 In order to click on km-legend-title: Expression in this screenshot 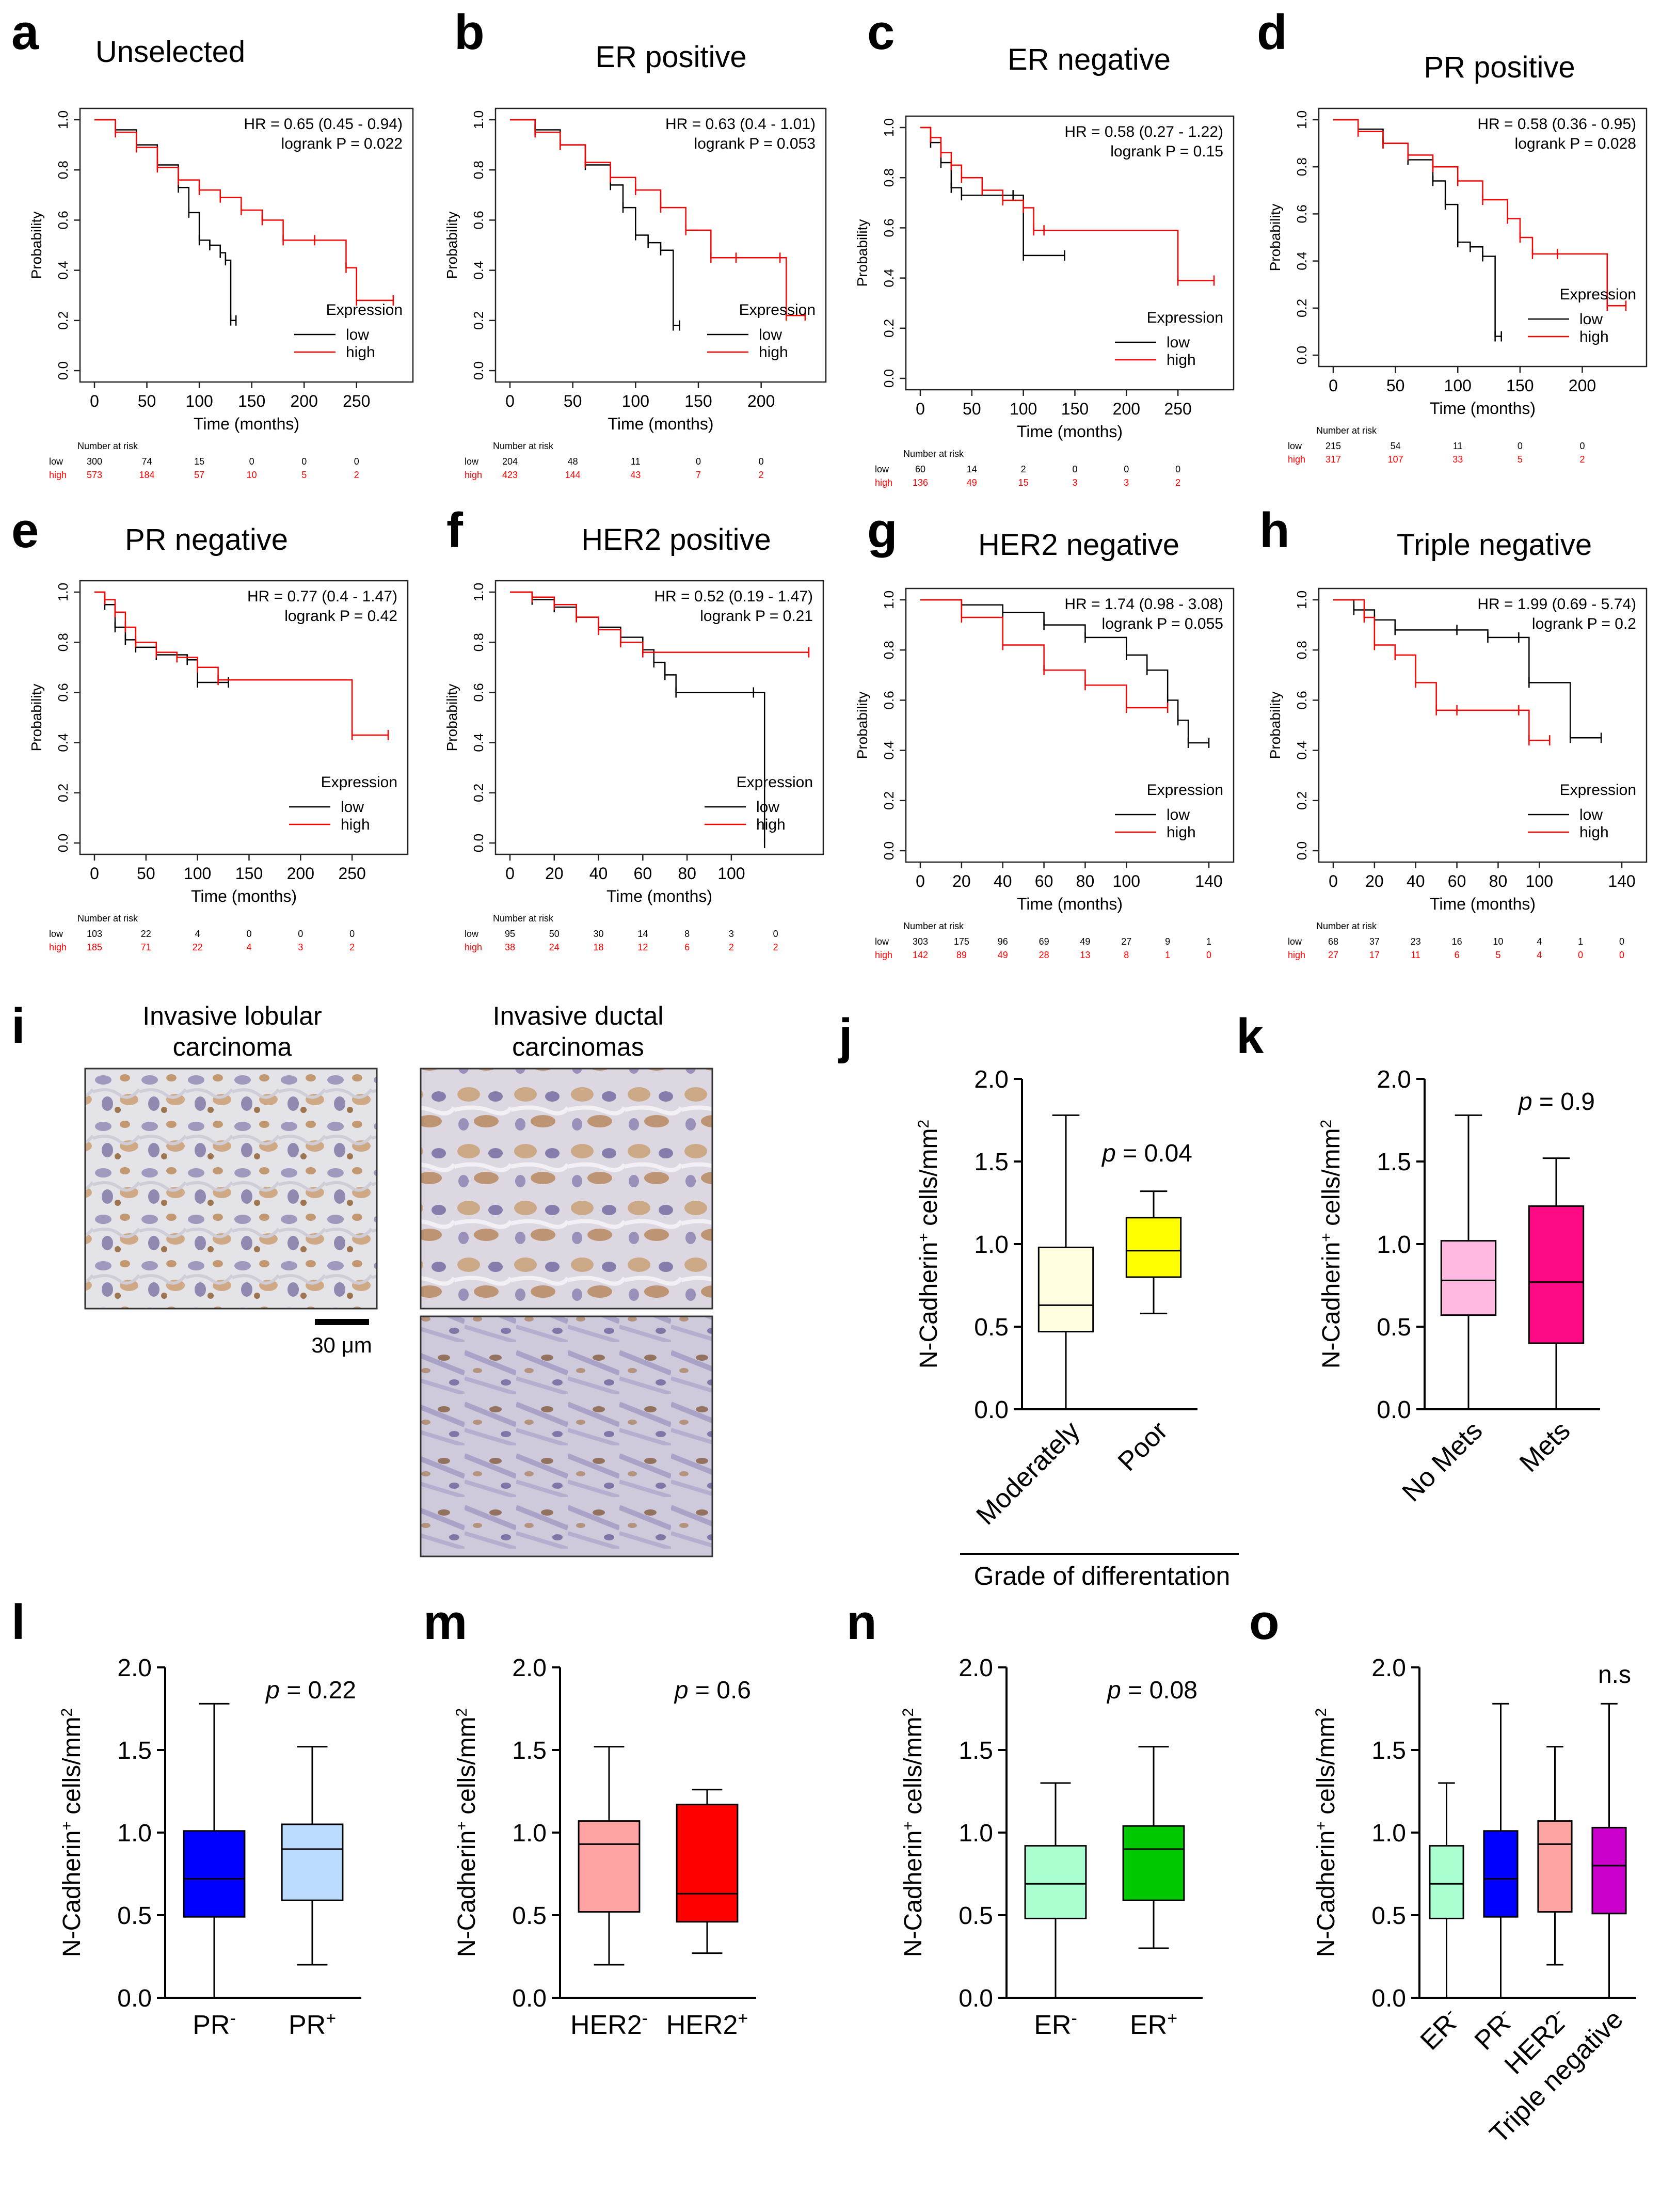, I will do `click(1185, 790)`.